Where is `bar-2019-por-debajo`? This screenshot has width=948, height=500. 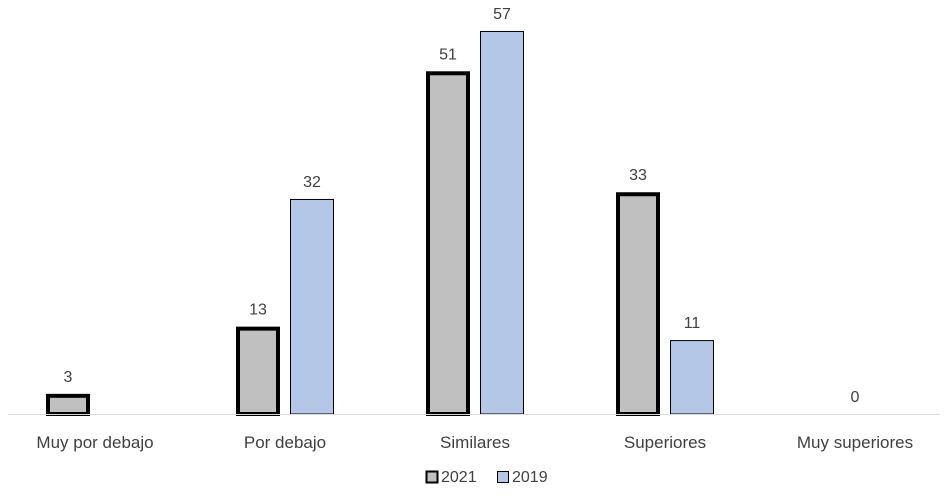
bar-2019-por-debajo is located at coordinates (312, 306).